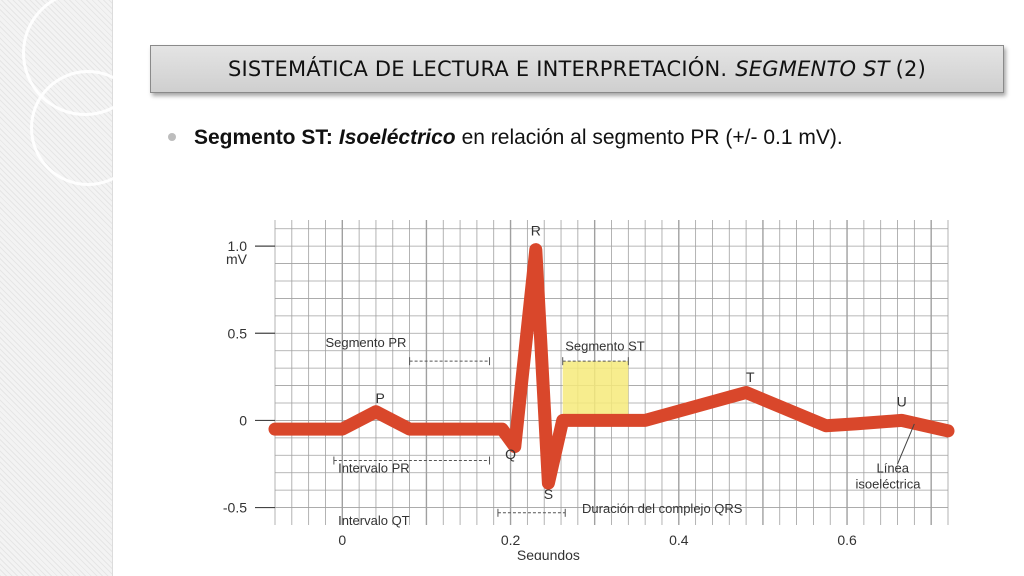 This screenshot has height=576, width=1024. I want to click on bullet-dot-icon, so click(172, 137).